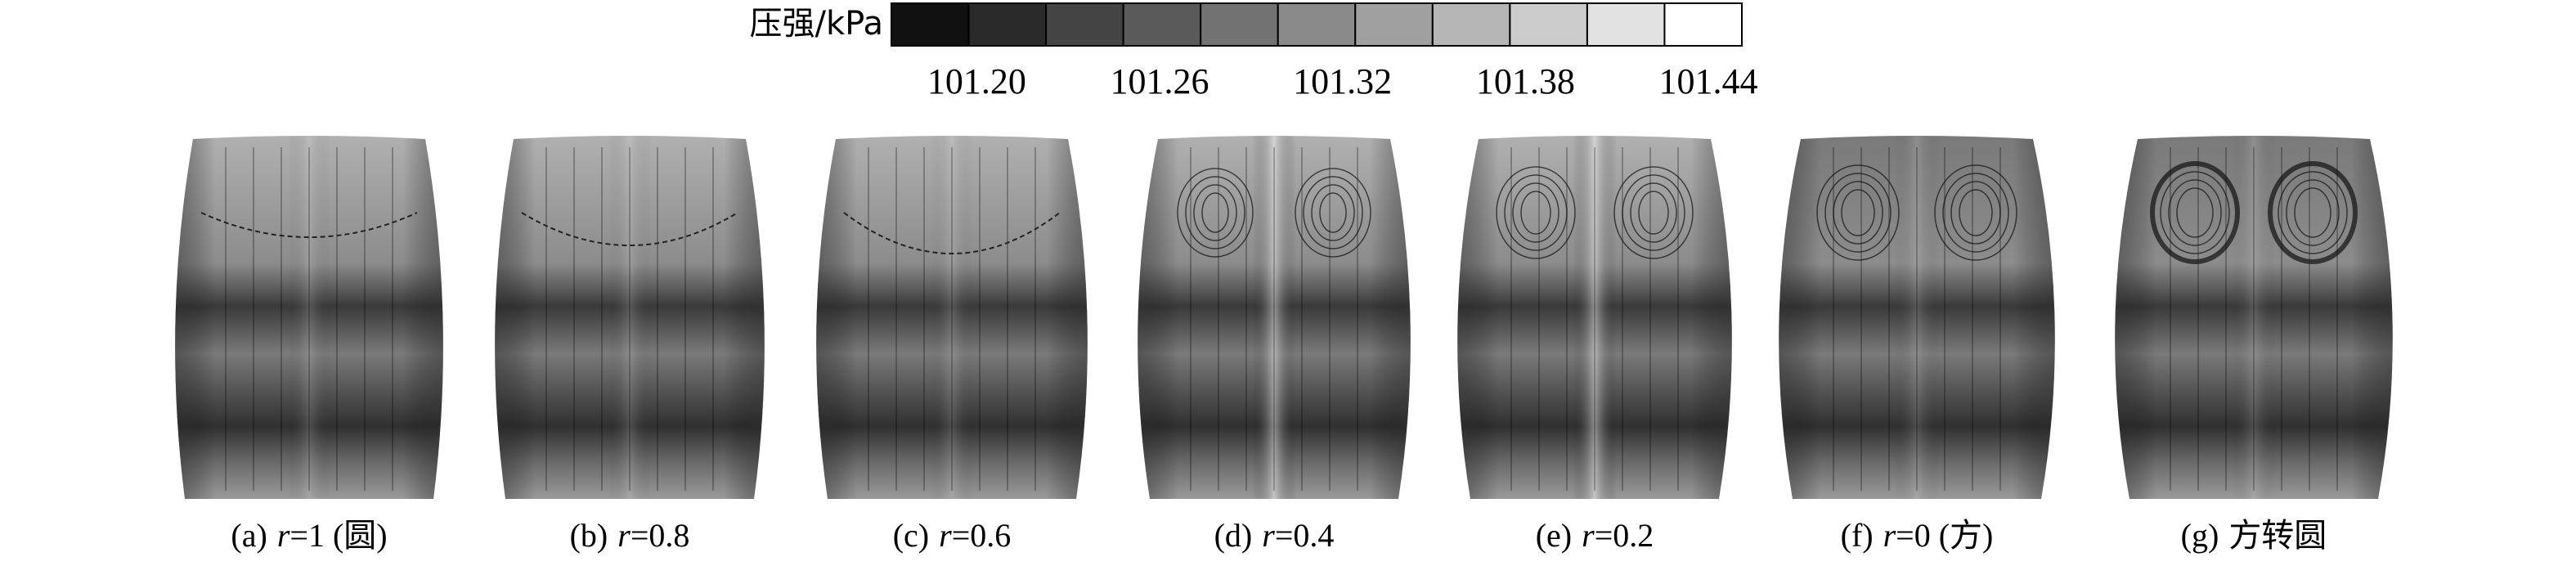  Describe the element at coordinates (1343, 81) in the screenshot. I see `colorbar-tick-label: 101.32` at that location.